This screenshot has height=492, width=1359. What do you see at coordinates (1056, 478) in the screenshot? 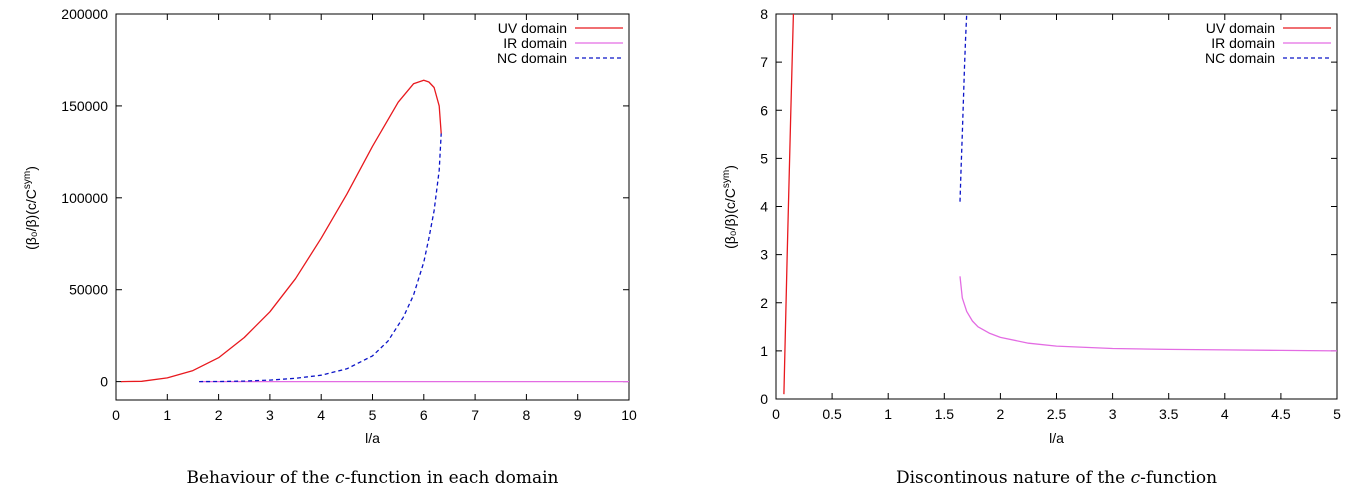
I see `figure-caption: Discontinous nature of the c-function` at bounding box center [1056, 478].